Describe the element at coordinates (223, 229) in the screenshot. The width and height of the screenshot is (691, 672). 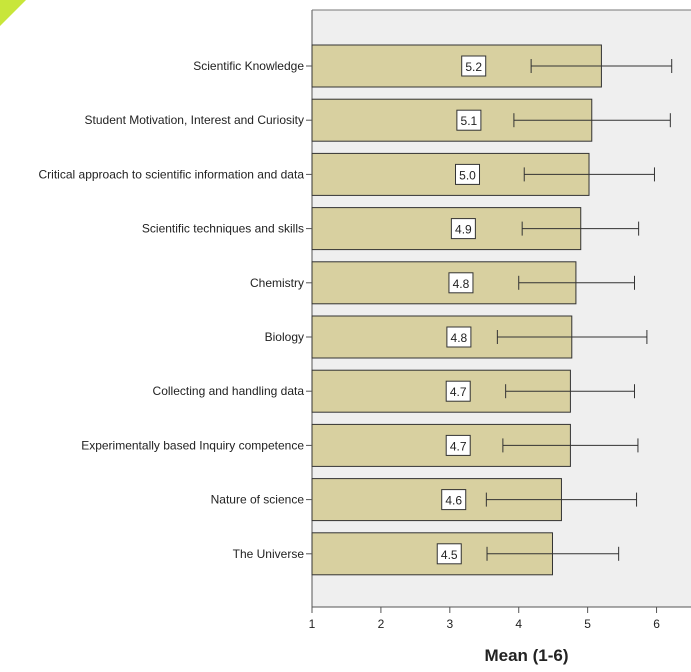
I see `category-label: Scientific techniques and skills` at that location.